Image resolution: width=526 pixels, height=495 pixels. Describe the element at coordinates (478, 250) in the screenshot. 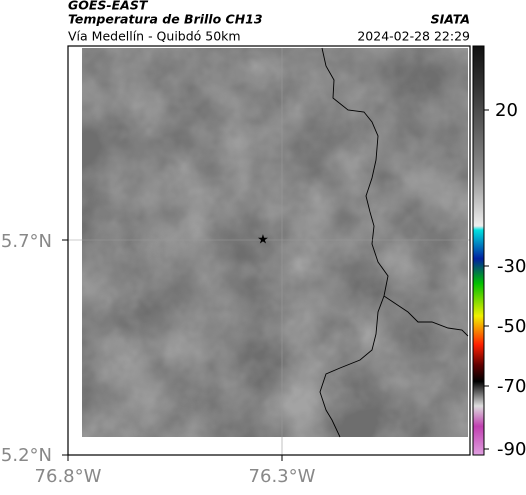

I see `colorbar` at that location.